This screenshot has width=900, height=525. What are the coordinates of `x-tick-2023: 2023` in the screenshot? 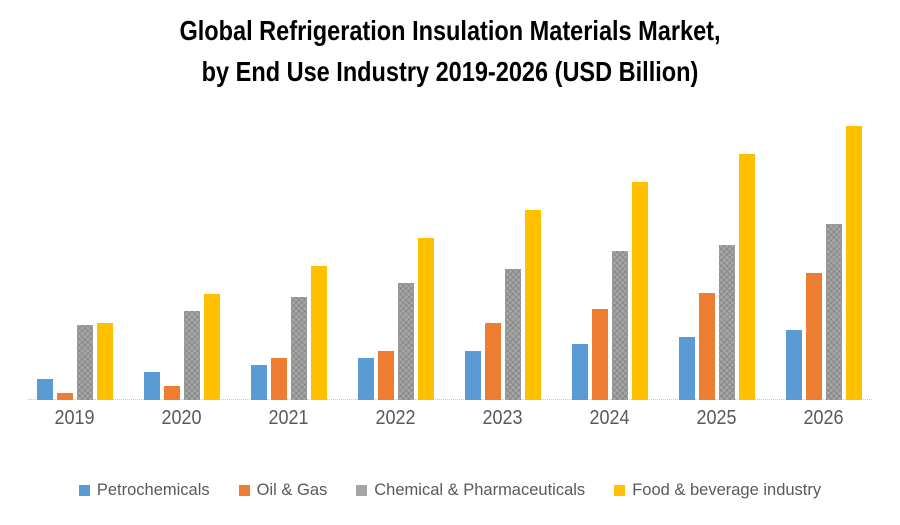 It's located at (502, 418).